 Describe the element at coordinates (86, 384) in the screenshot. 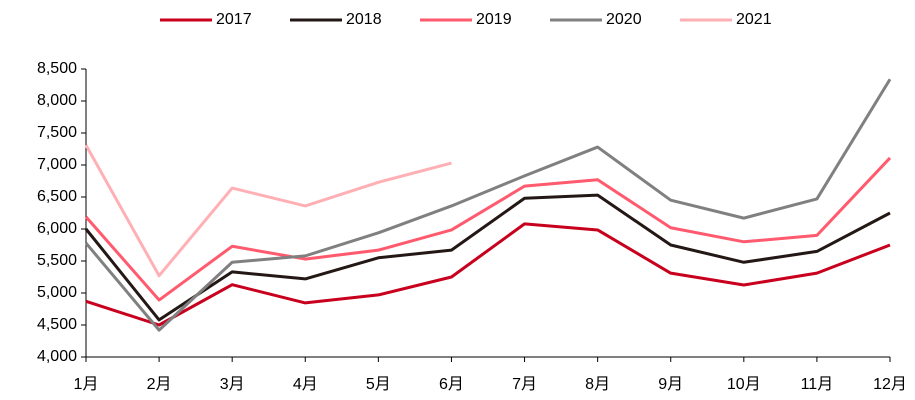

I see `x-tick-label: 1月` at that location.